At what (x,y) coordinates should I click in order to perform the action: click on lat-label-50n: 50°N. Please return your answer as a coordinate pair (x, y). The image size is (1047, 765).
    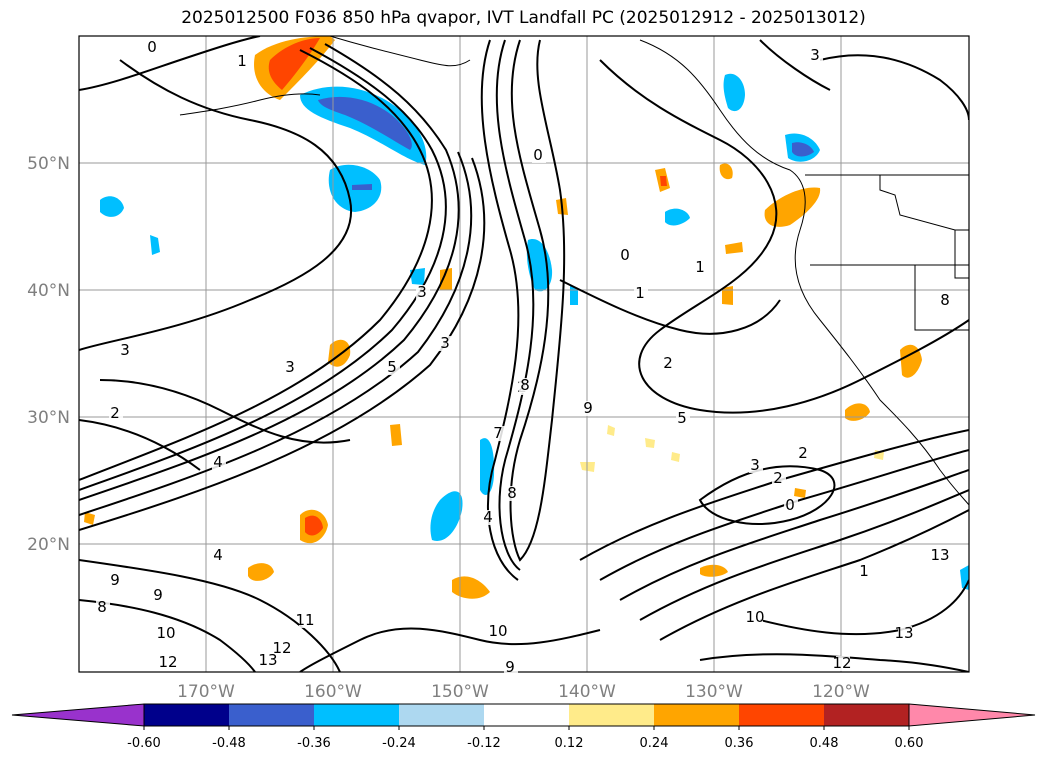
    Looking at the image, I should click on (48, 164).